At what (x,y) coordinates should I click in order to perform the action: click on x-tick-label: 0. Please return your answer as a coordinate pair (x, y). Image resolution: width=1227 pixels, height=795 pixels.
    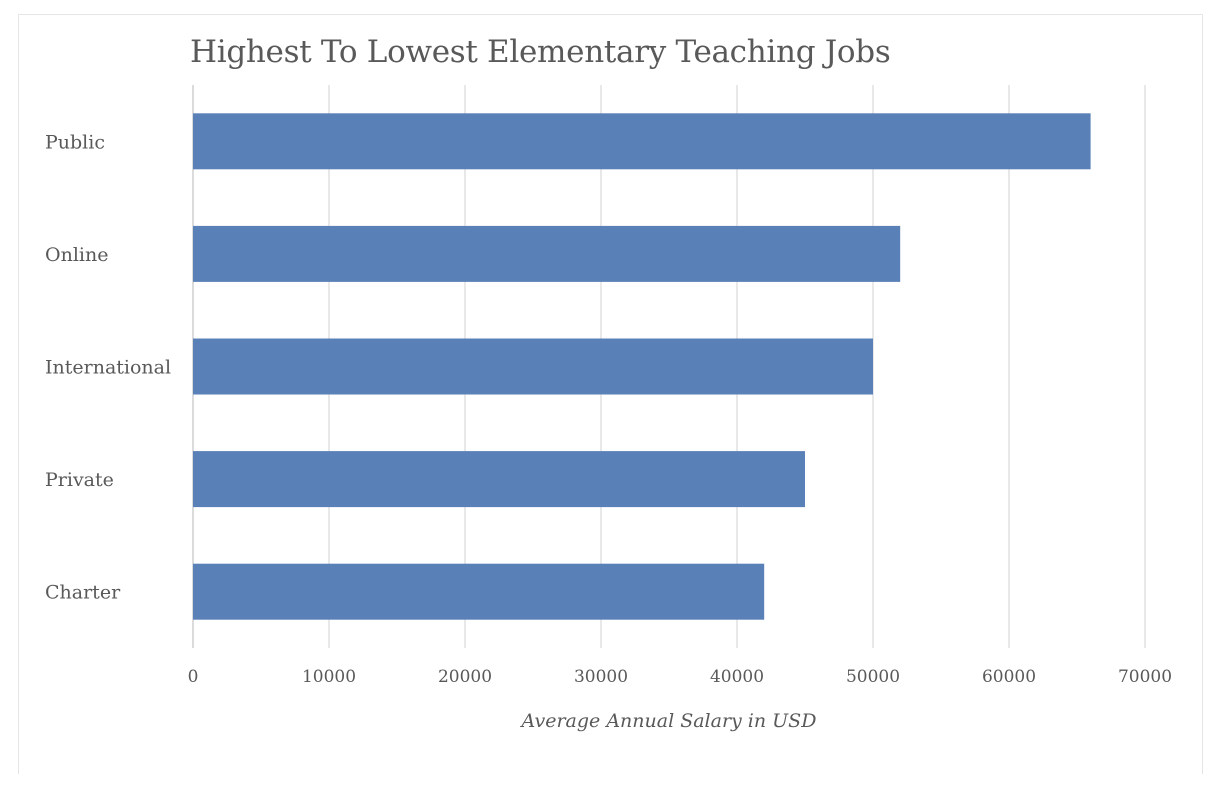
    Looking at the image, I should click on (193, 677).